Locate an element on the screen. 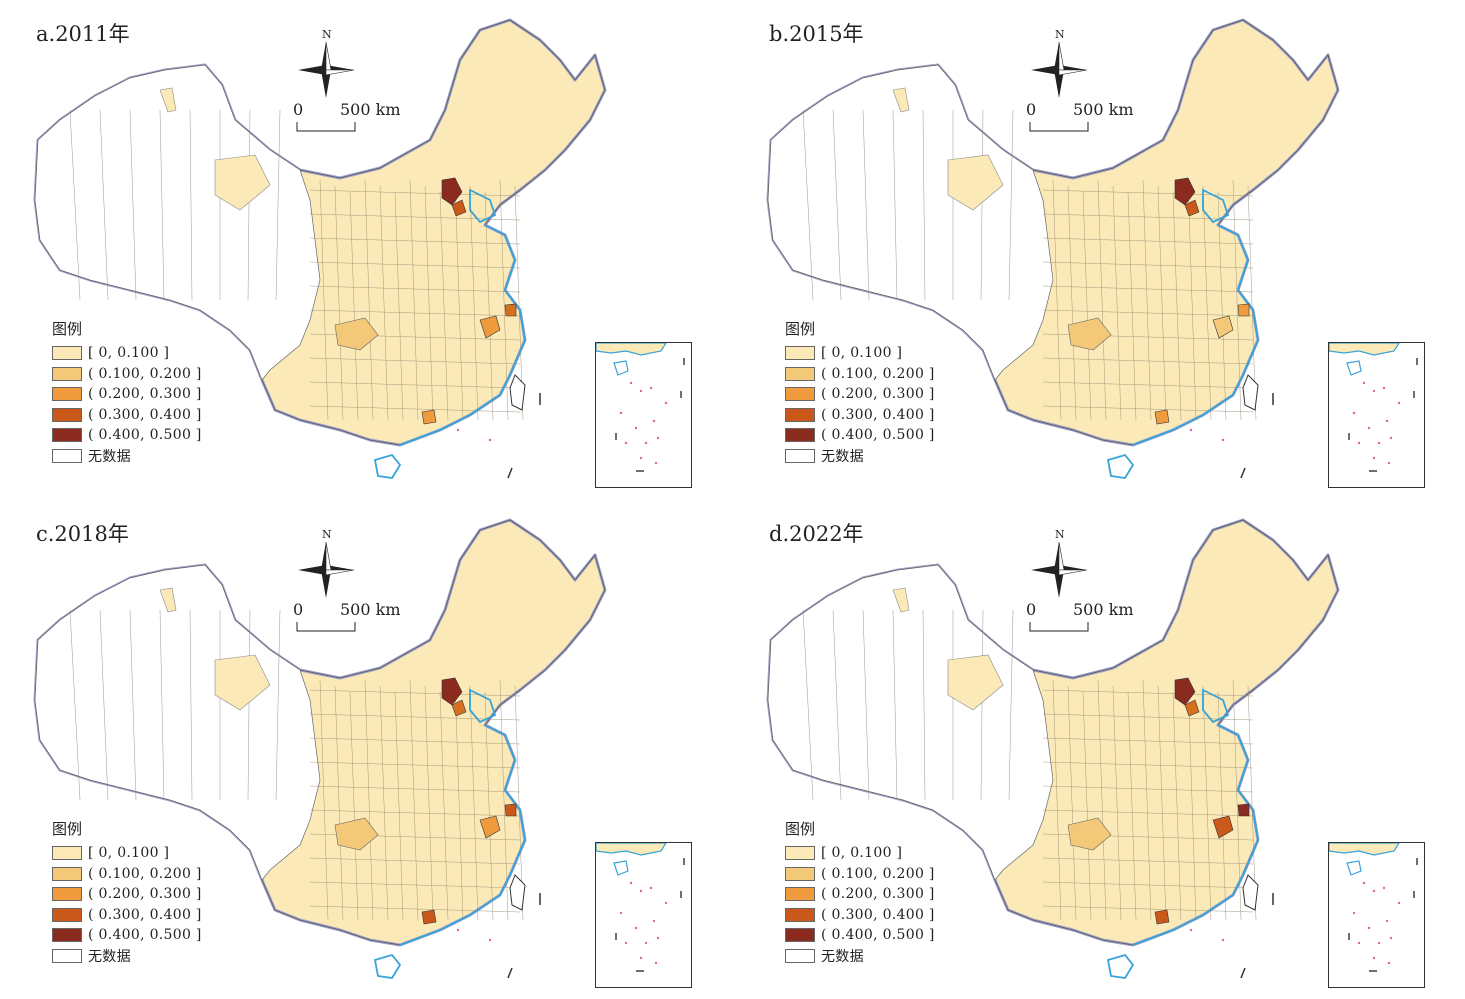 The width and height of the screenshot is (1465, 999). chongqing-region is located at coordinates (356, 834).